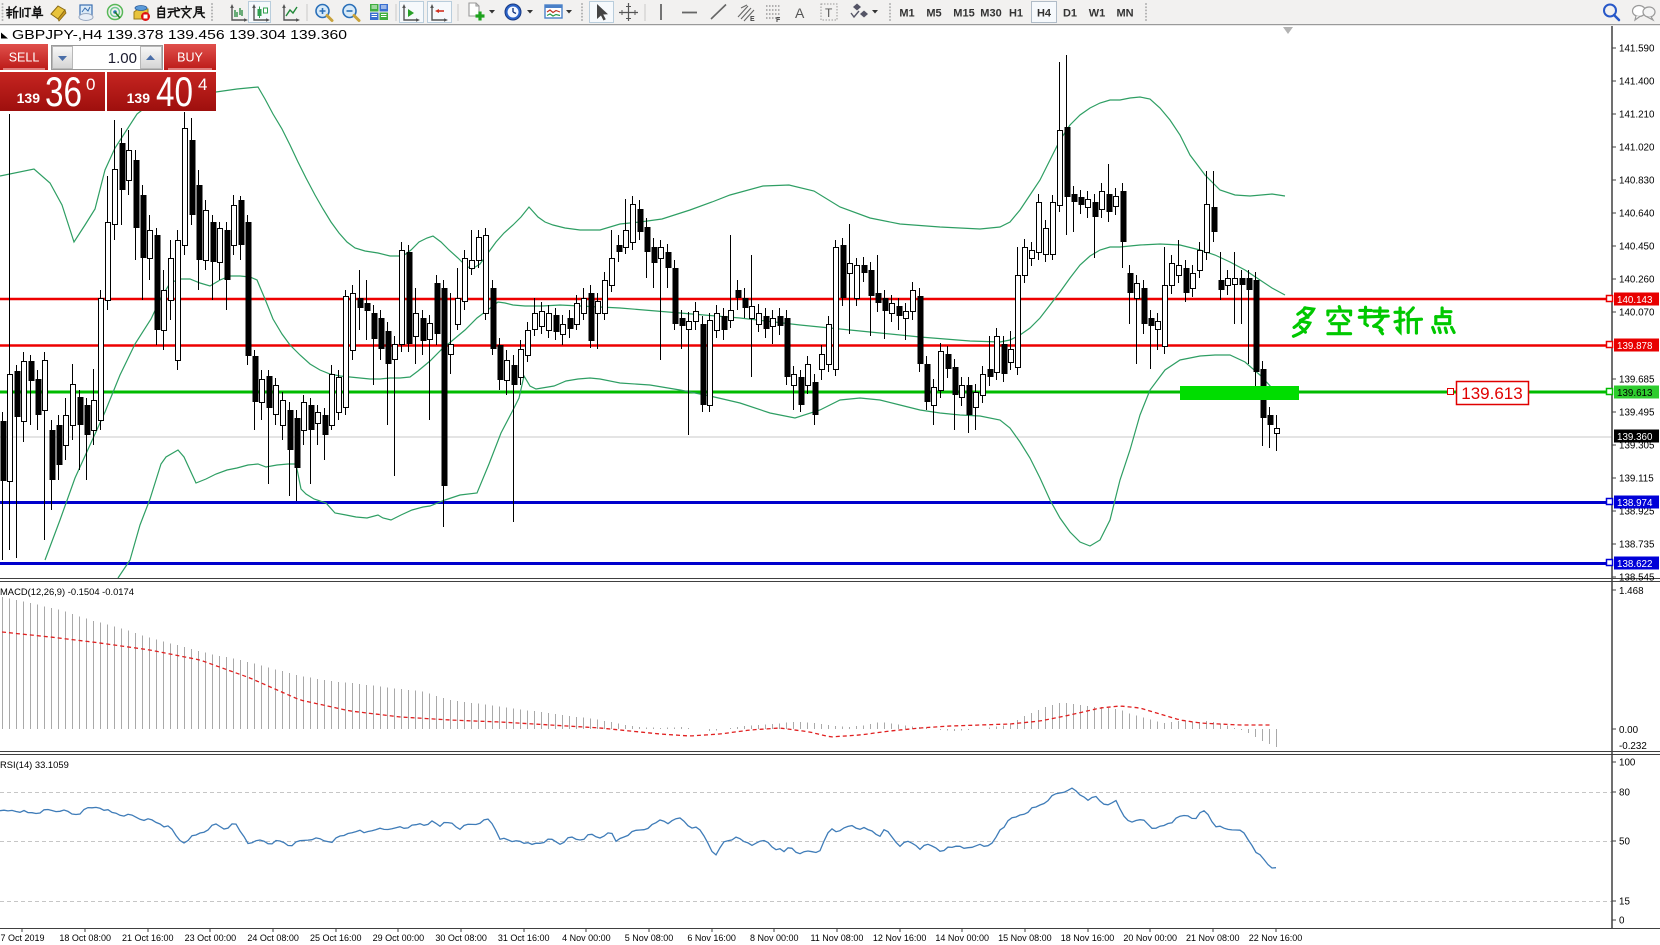 This screenshot has width=1660, height=945. Describe the element at coordinates (1637, 49) in the screenshot. I see `svg-text: 141.590` at that location.